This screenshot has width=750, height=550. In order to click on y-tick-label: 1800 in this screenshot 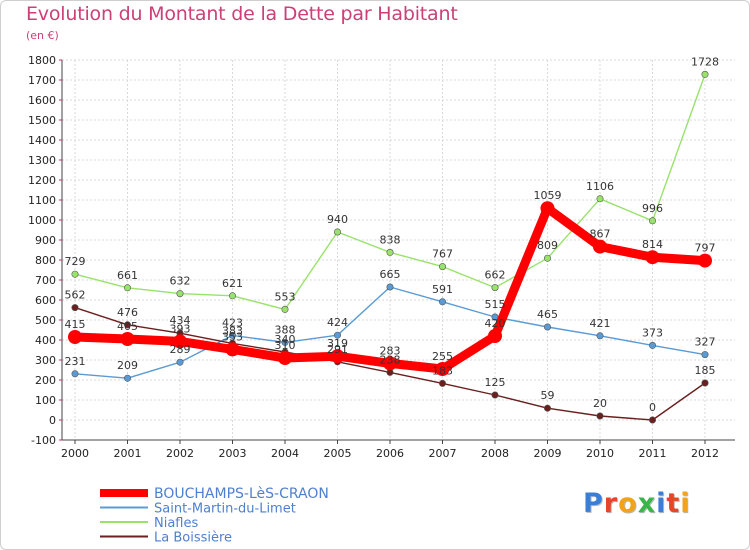, I will do `click(42, 60)`.